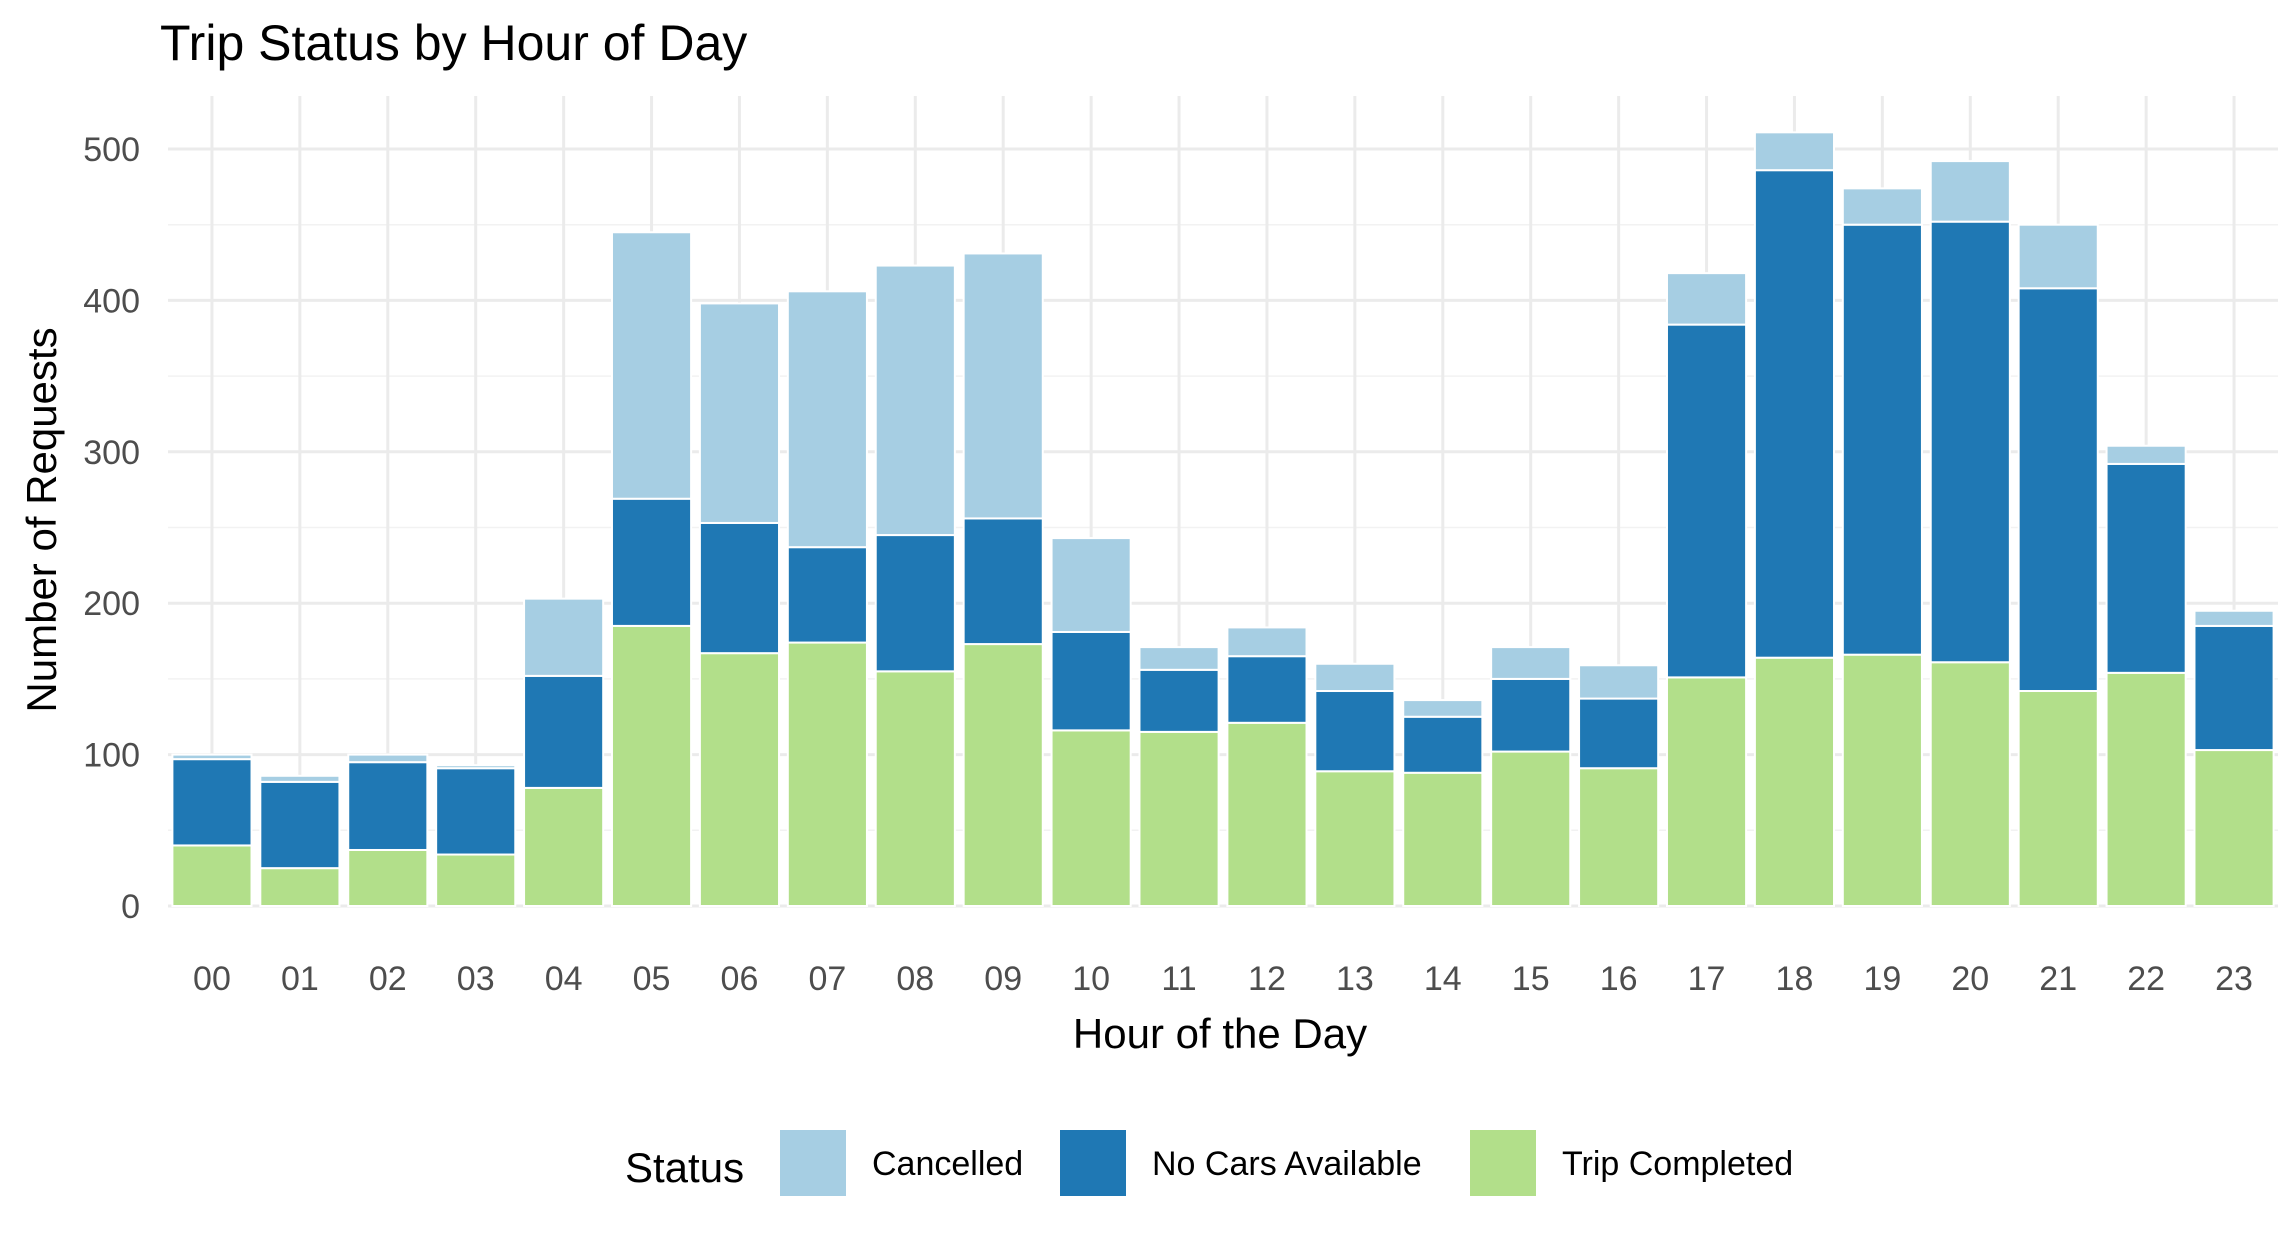  I want to click on x-tick-label: 08, so click(915, 979).